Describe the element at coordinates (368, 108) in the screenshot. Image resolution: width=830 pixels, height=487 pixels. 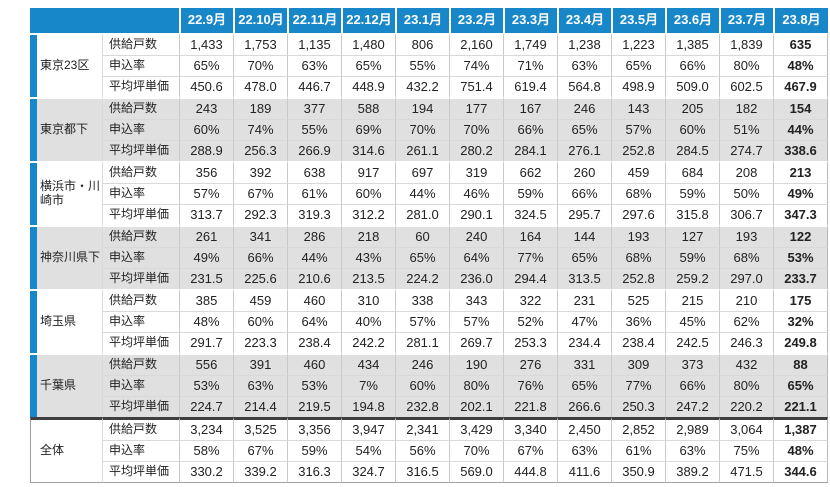
I see `data-cell: 588` at that location.